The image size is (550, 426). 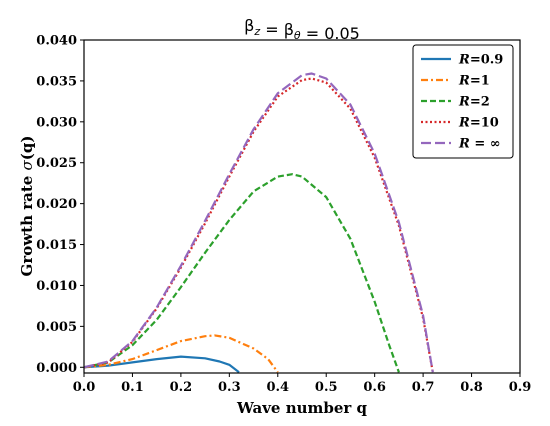 I want to click on legend-box, so click(x=463, y=101).